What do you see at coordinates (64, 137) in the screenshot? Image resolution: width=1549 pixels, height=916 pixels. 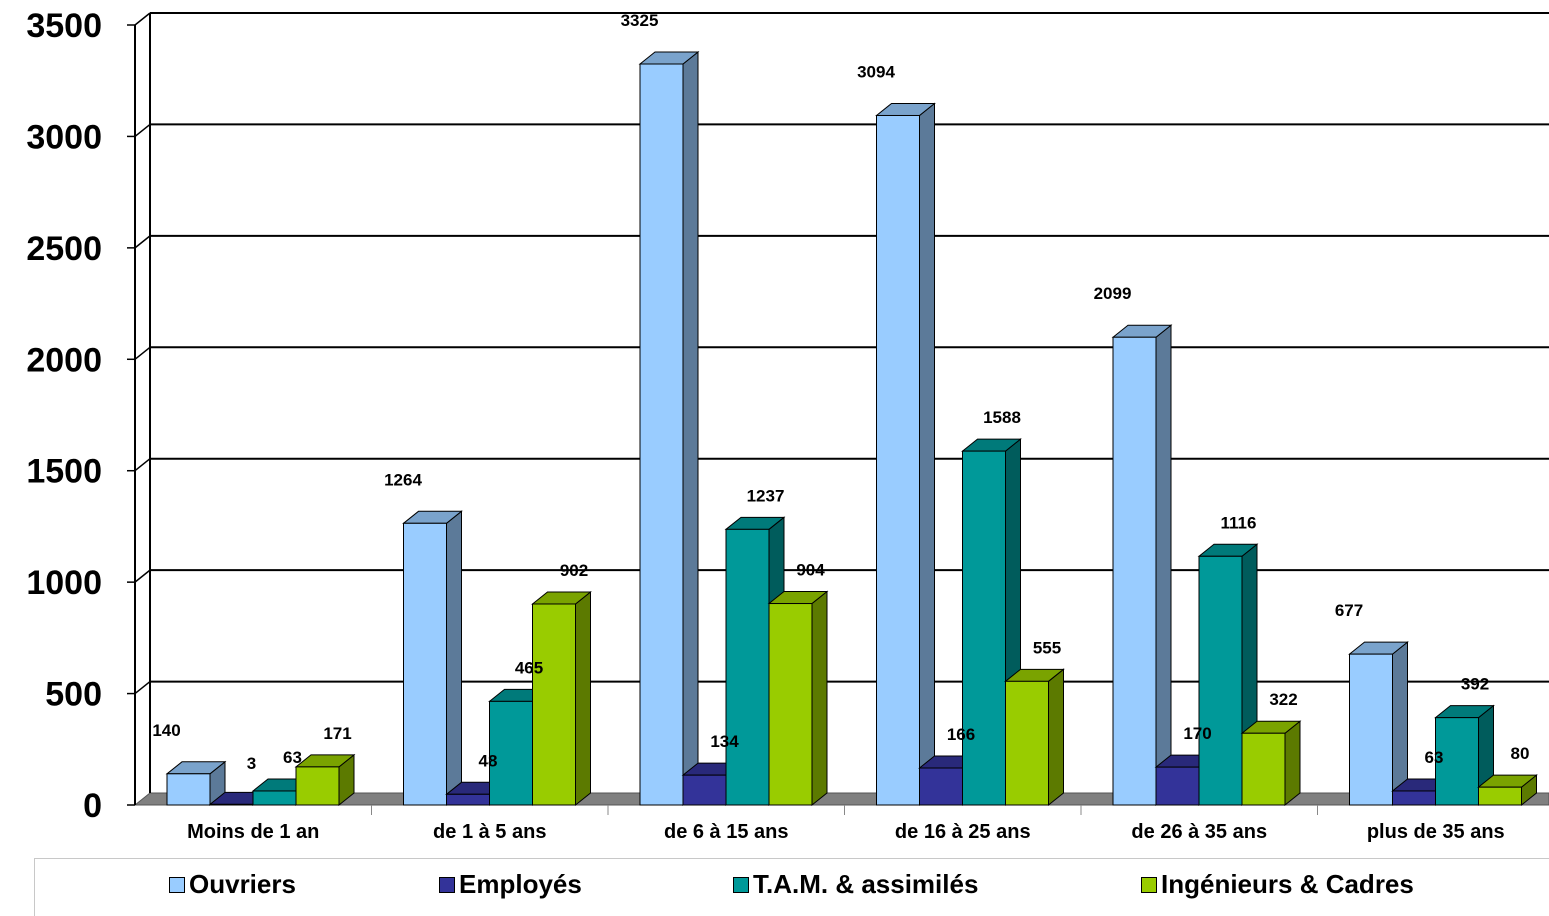 I see `y-tick-label: 3000` at bounding box center [64, 137].